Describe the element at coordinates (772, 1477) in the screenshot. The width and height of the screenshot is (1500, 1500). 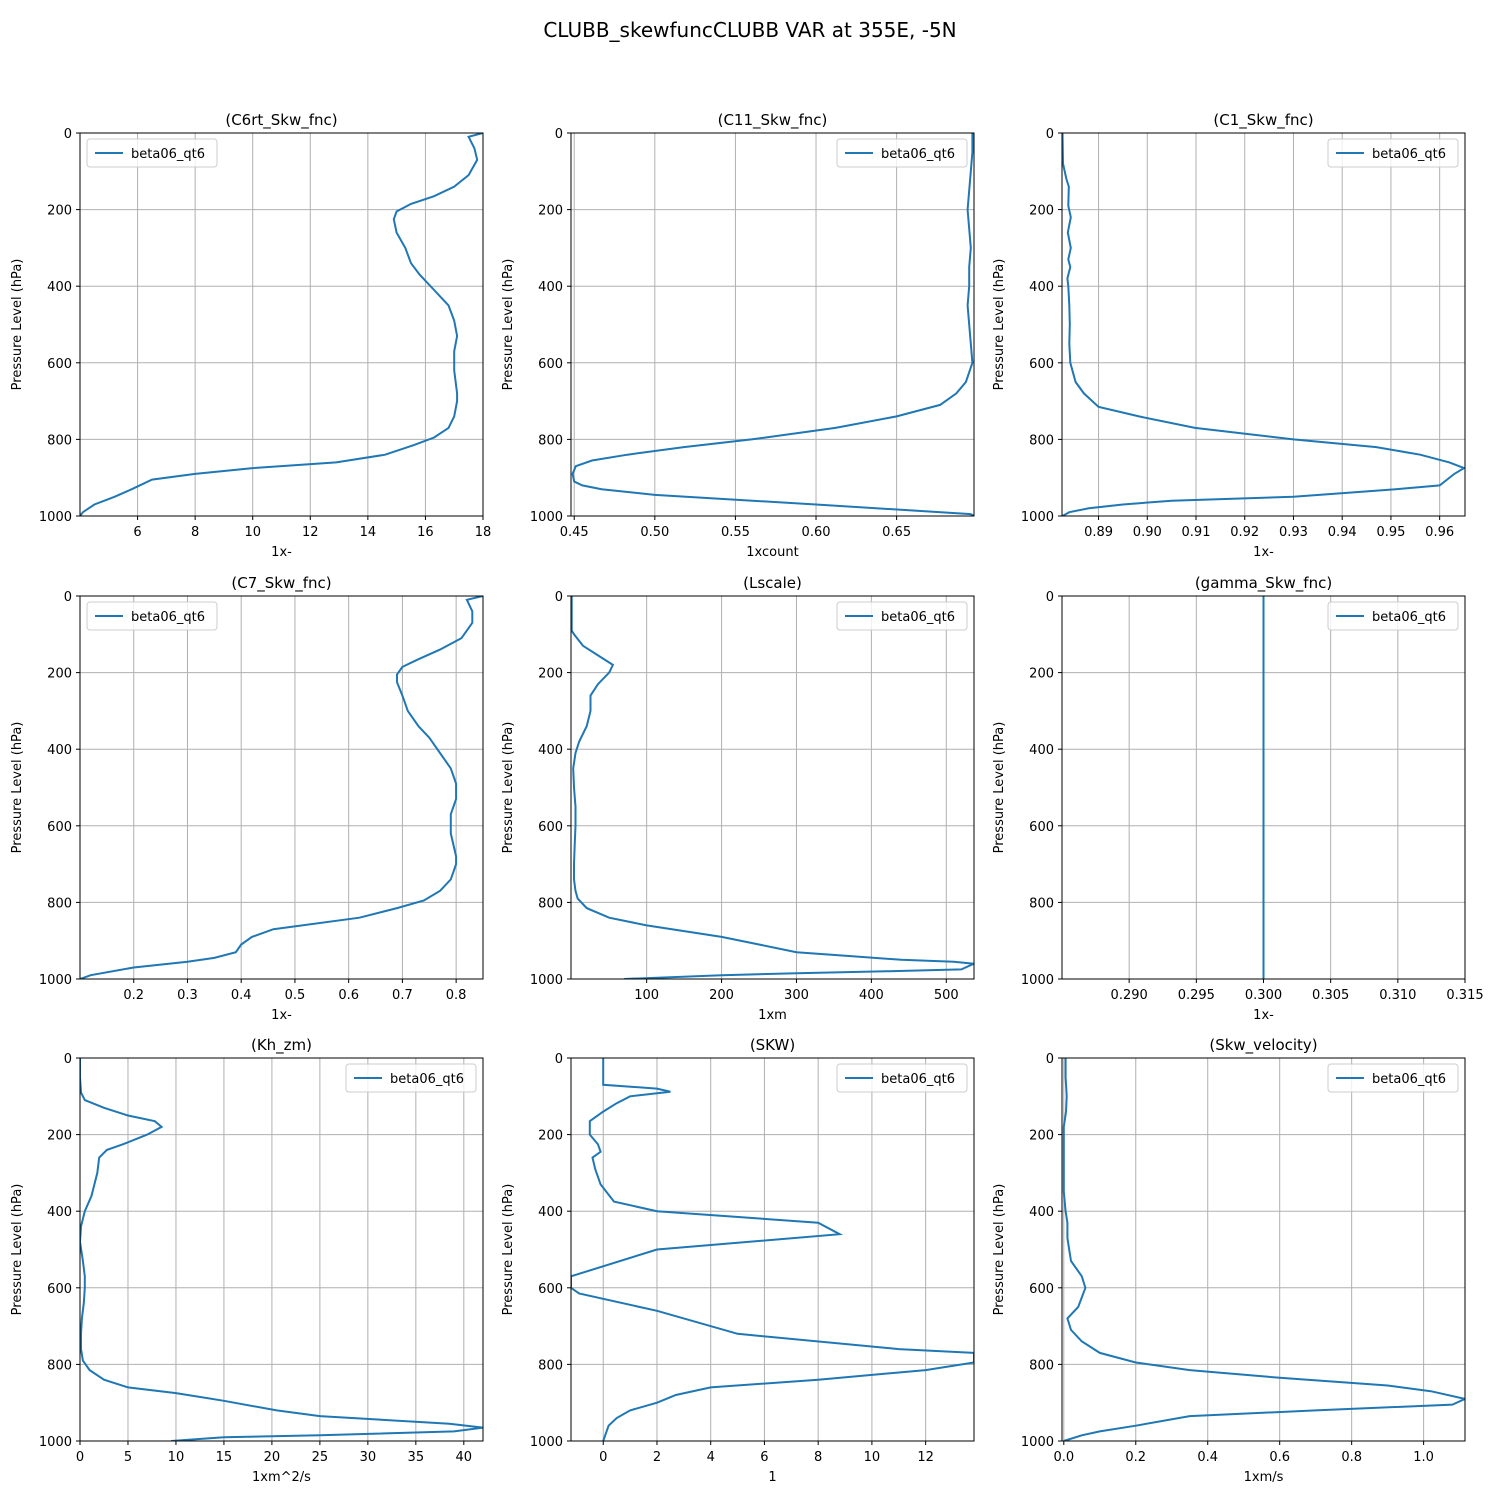
I see `x-axis-label: 1` at that location.